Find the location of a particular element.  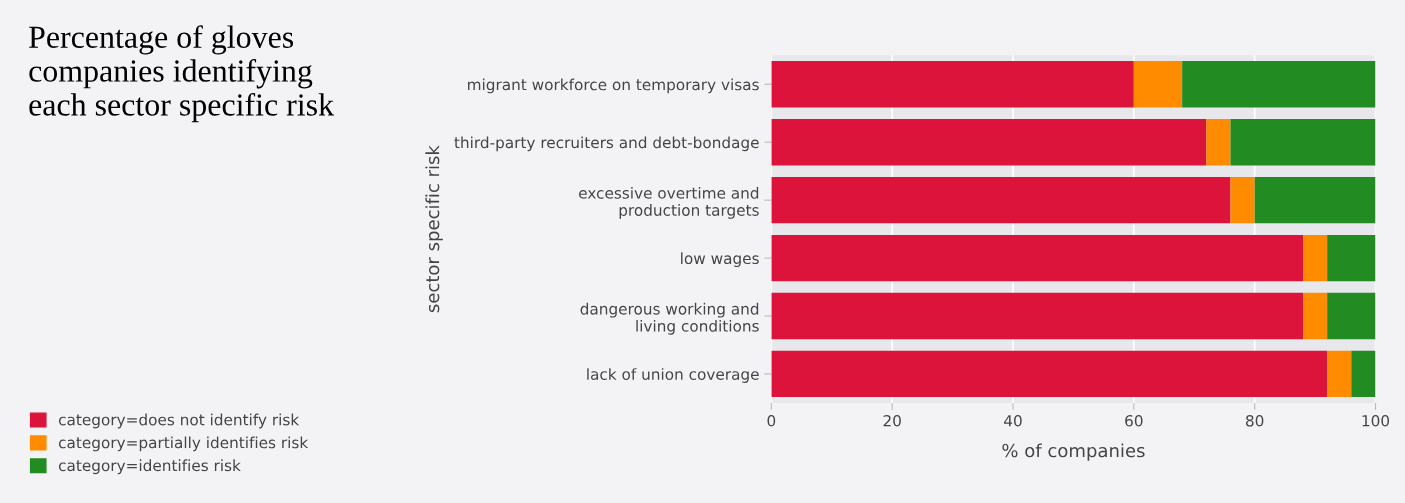

y-tick-label: low wages is located at coordinates (720, 260).